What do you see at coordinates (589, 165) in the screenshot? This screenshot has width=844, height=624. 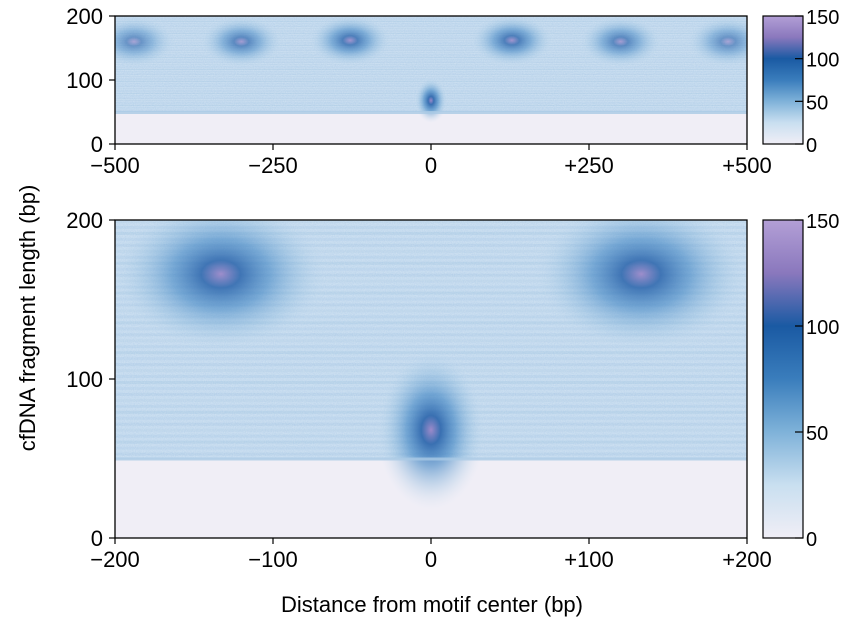 I see `x-tick-label: +250` at bounding box center [589, 165].